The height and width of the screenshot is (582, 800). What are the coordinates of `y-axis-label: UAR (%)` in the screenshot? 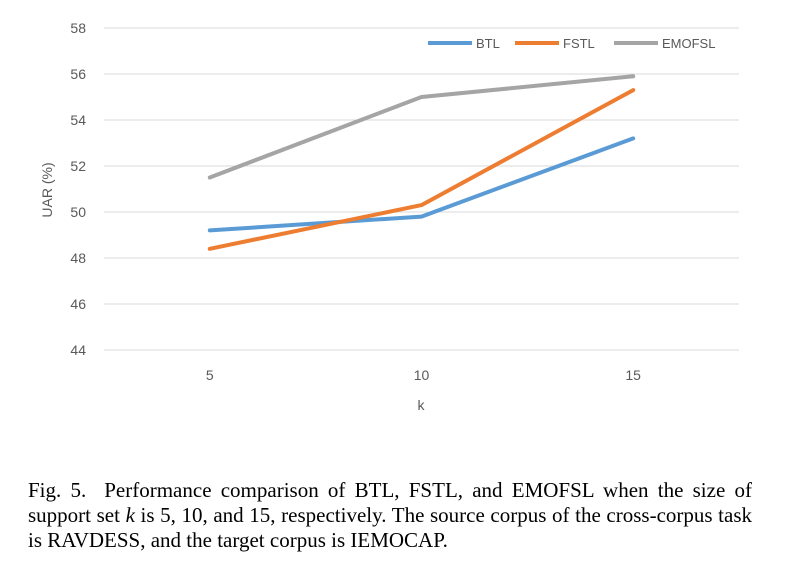 It's located at (47, 189).